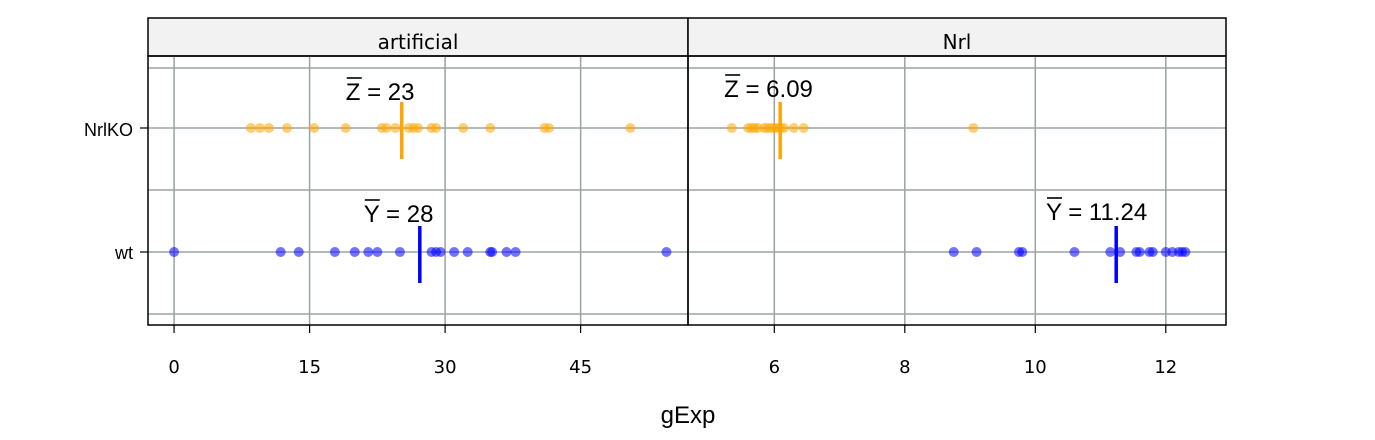  Describe the element at coordinates (1096, 212) in the screenshot. I see `mean-label-1-1: Y = 11.24` at that location.